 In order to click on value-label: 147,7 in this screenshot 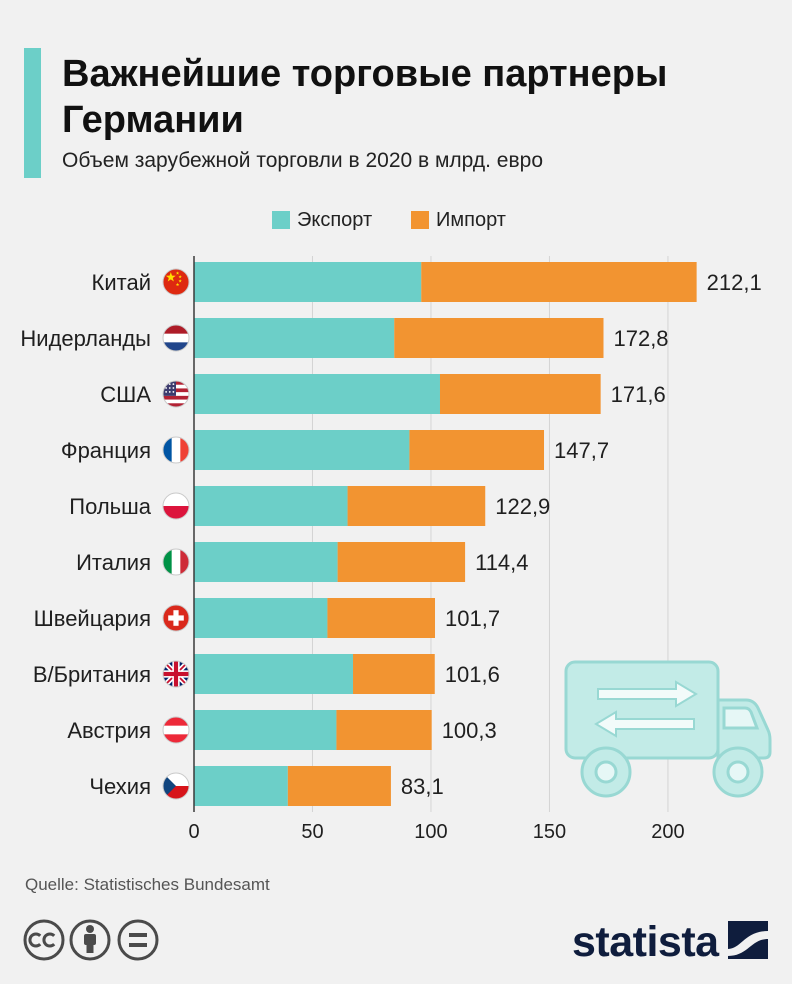, I will do `click(581, 450)`.